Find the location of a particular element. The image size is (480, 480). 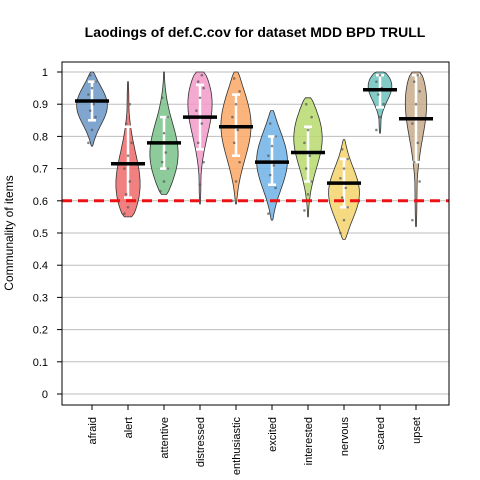

violin-afraid is located at coordinates (92, 109).